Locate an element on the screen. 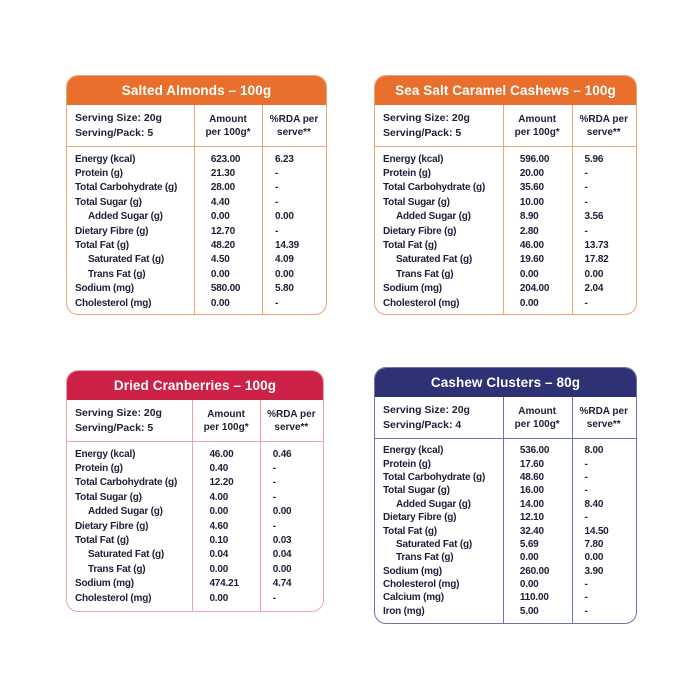 The image size is (700, 700). amount-value: 4.40 is located at coordinates (220, 202).